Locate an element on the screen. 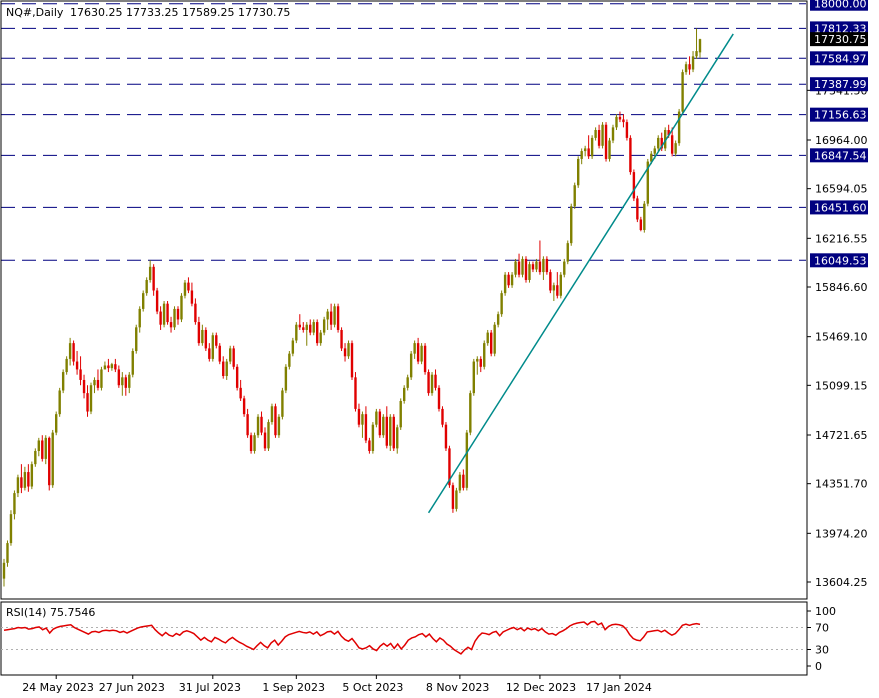 The height and width of the screenshot is (698, 879). level-label: 17156.63 is located at coordinates (840, 115).